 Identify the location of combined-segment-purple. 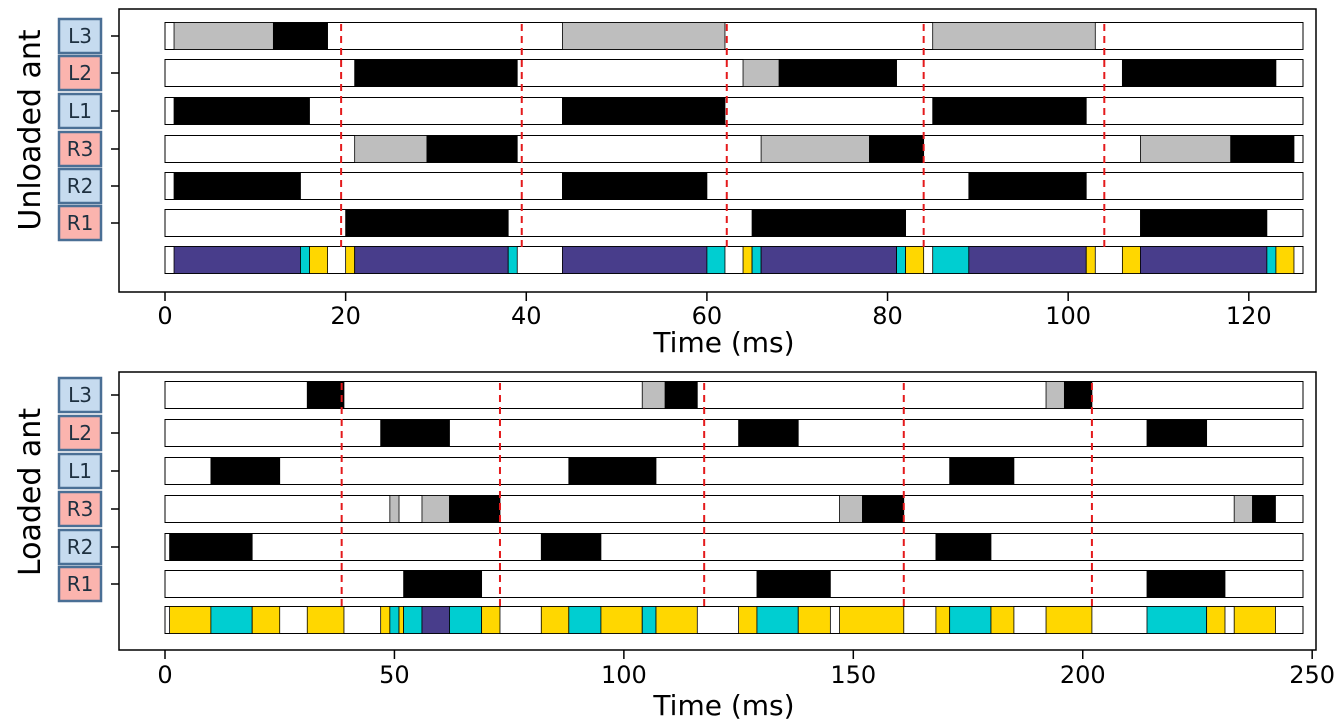
(1204, 260).